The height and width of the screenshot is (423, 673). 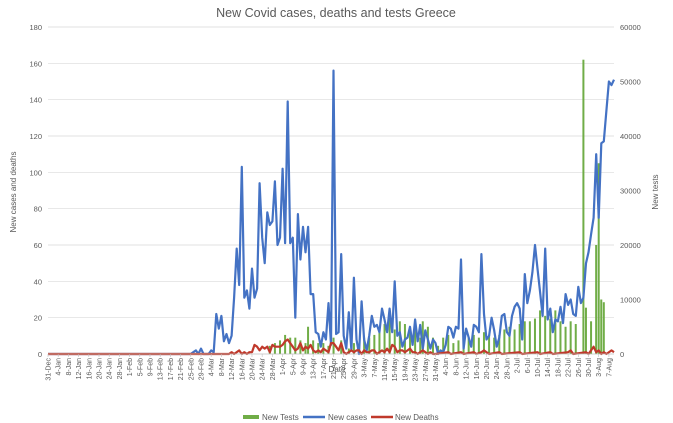 I want to click on y-left-tick-label: 180, so click(x=35, y=27).